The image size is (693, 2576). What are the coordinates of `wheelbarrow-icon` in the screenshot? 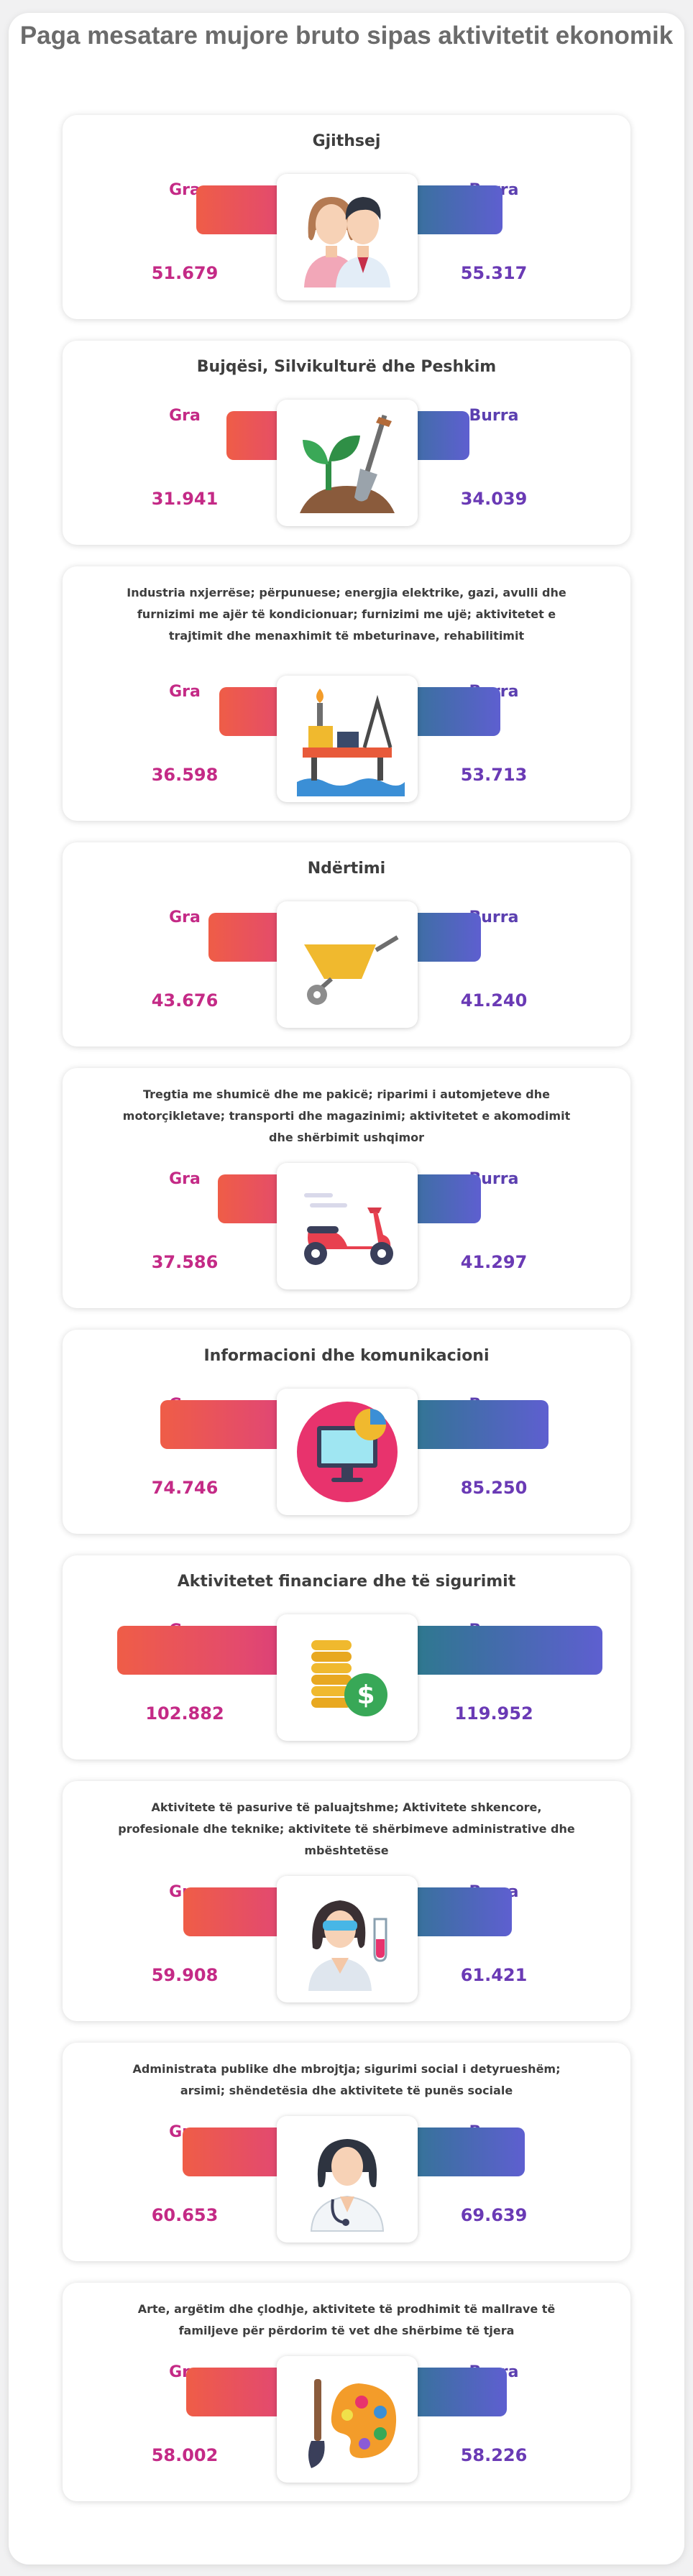 It's located at (351, 970).